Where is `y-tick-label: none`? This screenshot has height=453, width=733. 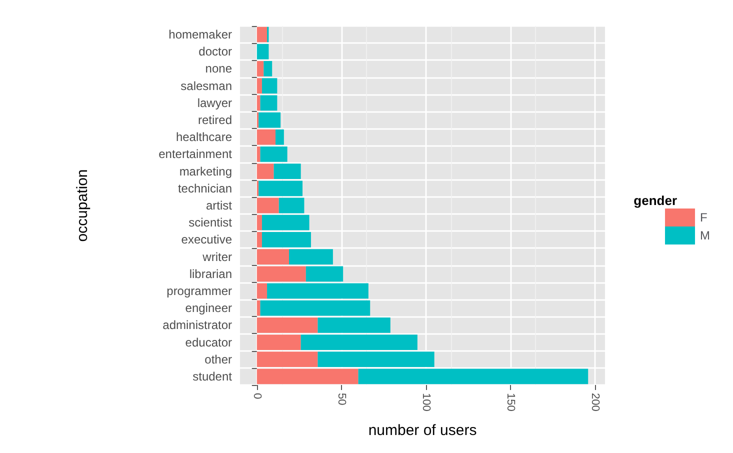 y-tick-label: none is located at coordinates (218, 69).